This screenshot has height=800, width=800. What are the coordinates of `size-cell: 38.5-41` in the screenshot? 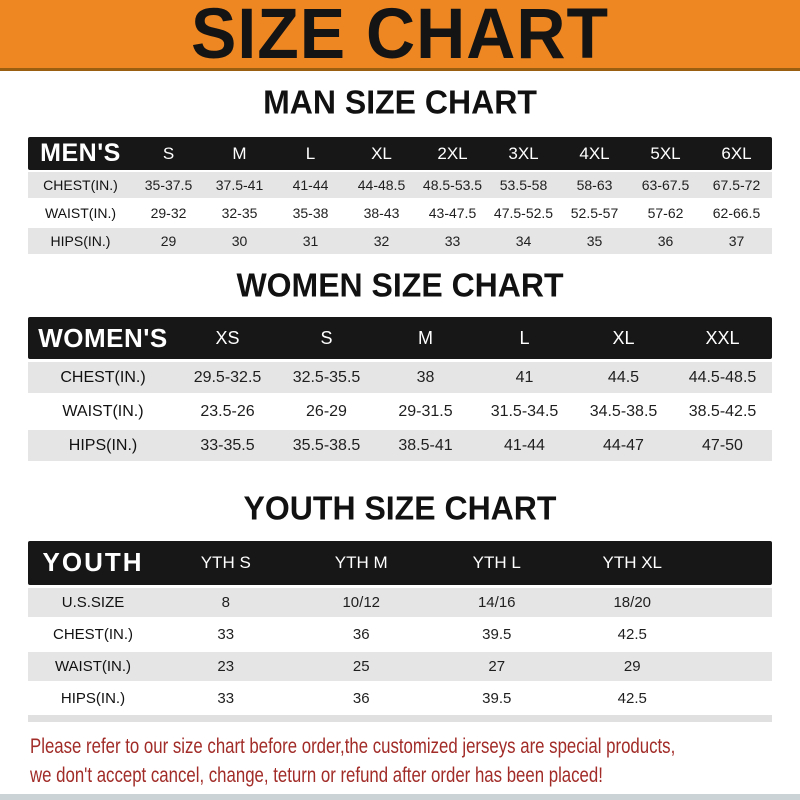 It's located at (425, 445).